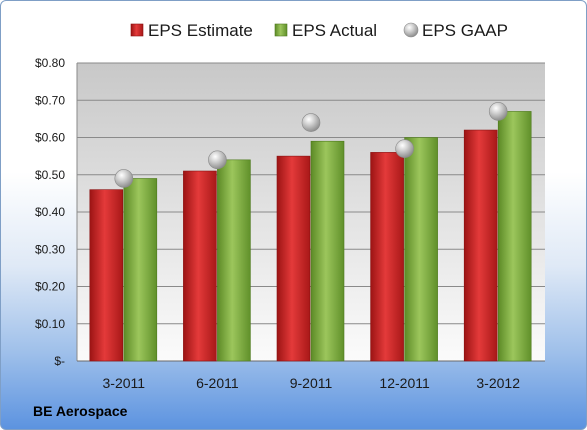 The image size is (587, 430). What do you see at coordinates (217, 383) in the screenshot?
I see `x-tick-label: 6-2011` at bounding box center [217, 383].